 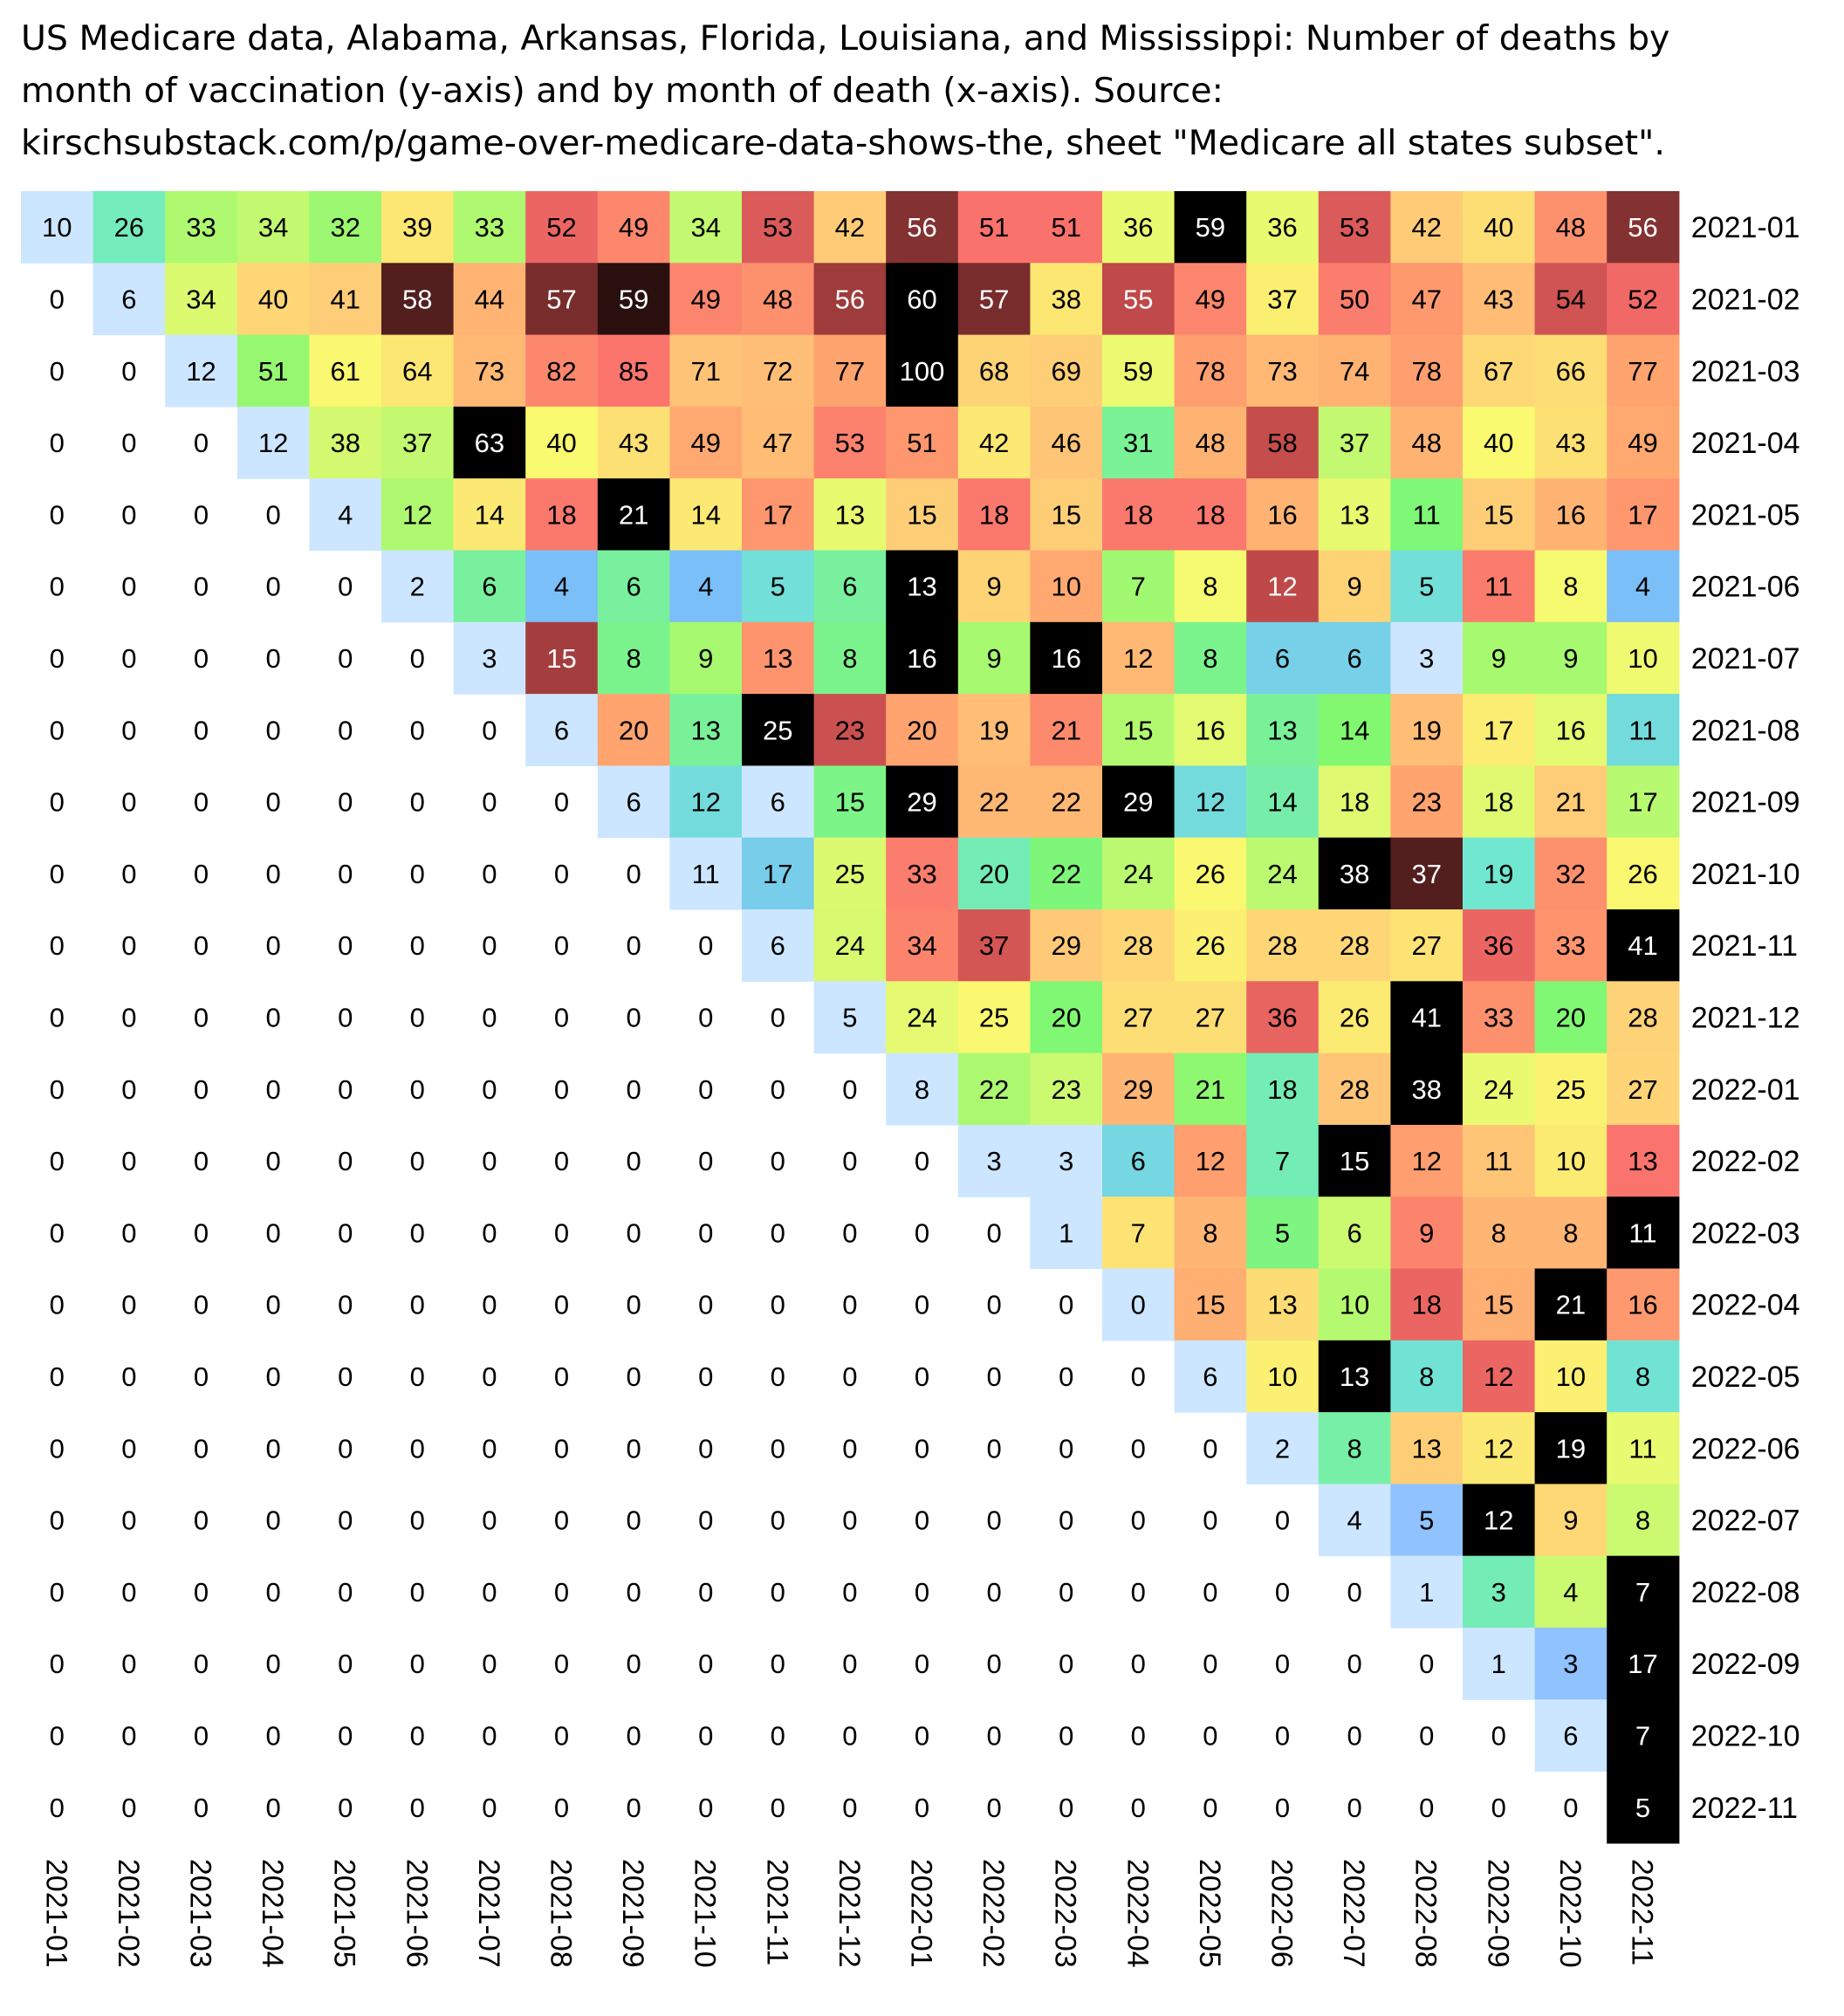 What do you see at coordinates (1427, 1232) in the screenshot?
I see `cell-value-label: 9` at bounding box center [1427, 1232].